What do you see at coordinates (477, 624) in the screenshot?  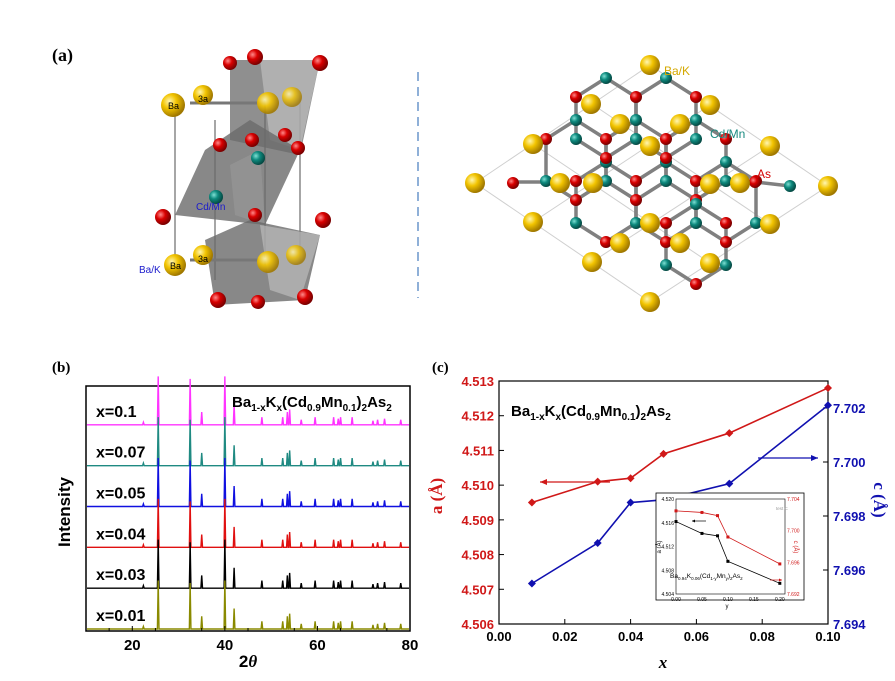 I see `lattice-y-tick-label-left: 4.506` at bounding box center [477, 624].